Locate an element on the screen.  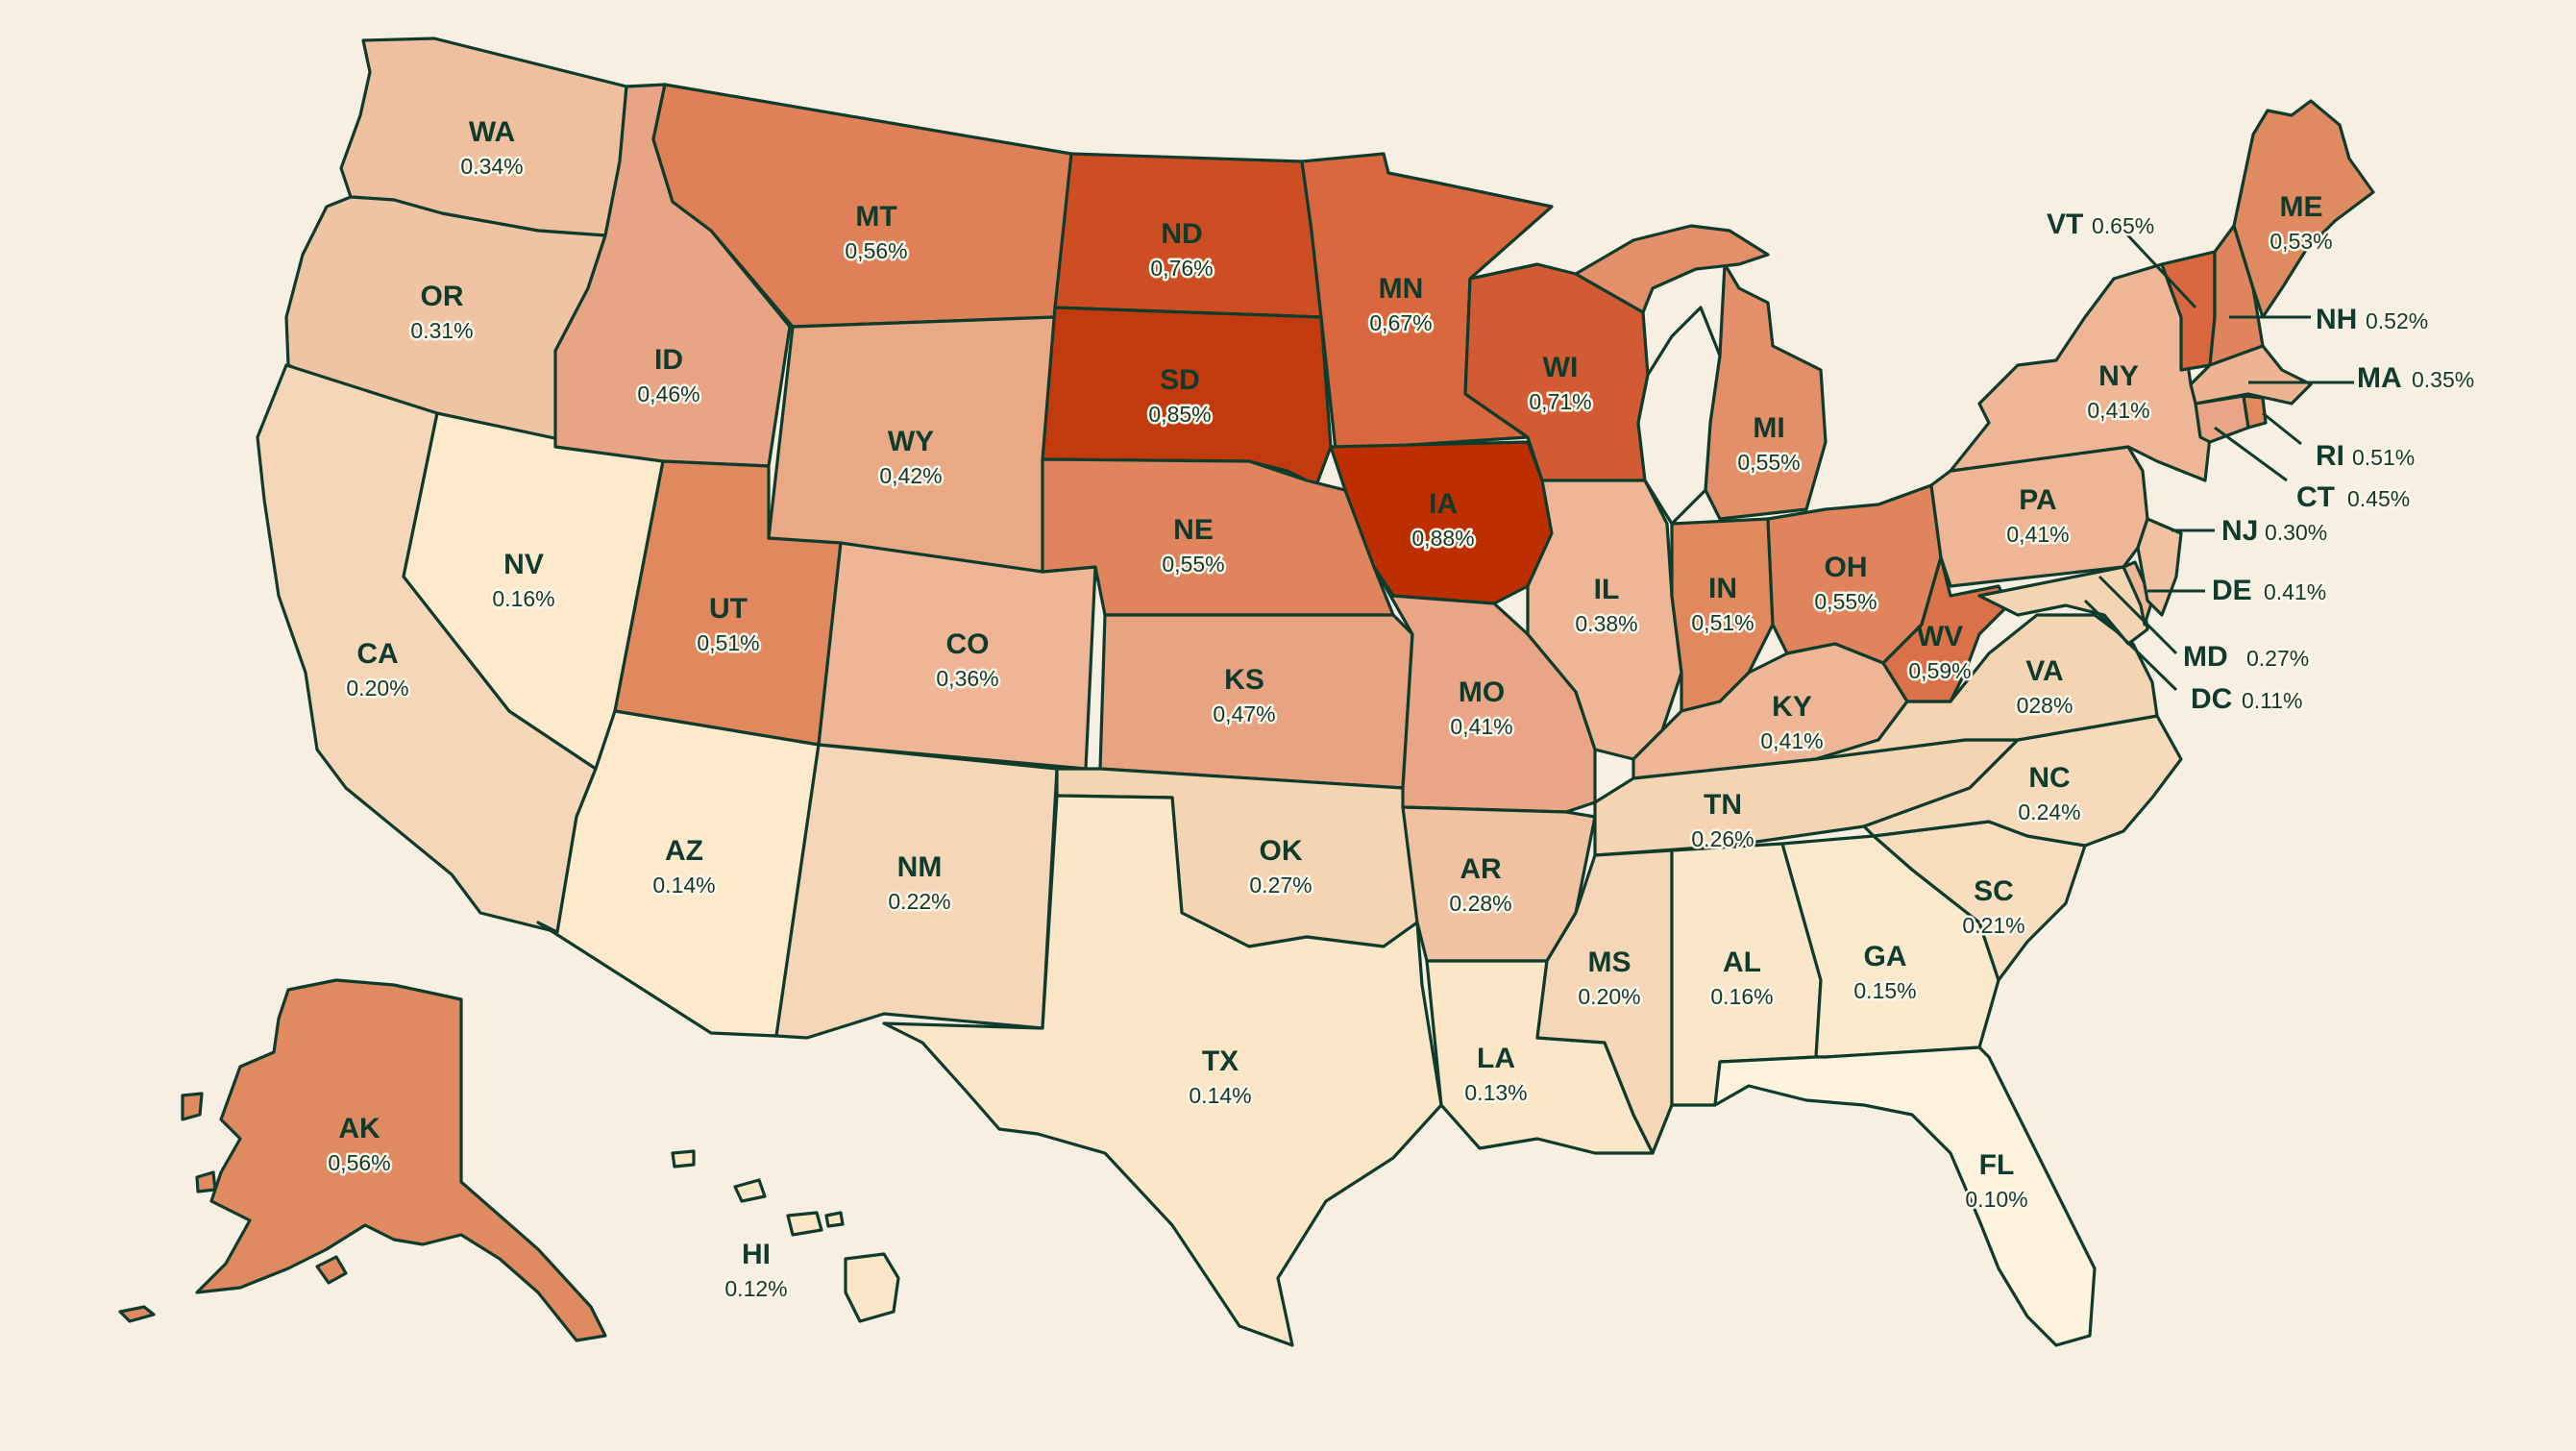
label-ny-abbr: NY is located at coordinates (2118, 376).